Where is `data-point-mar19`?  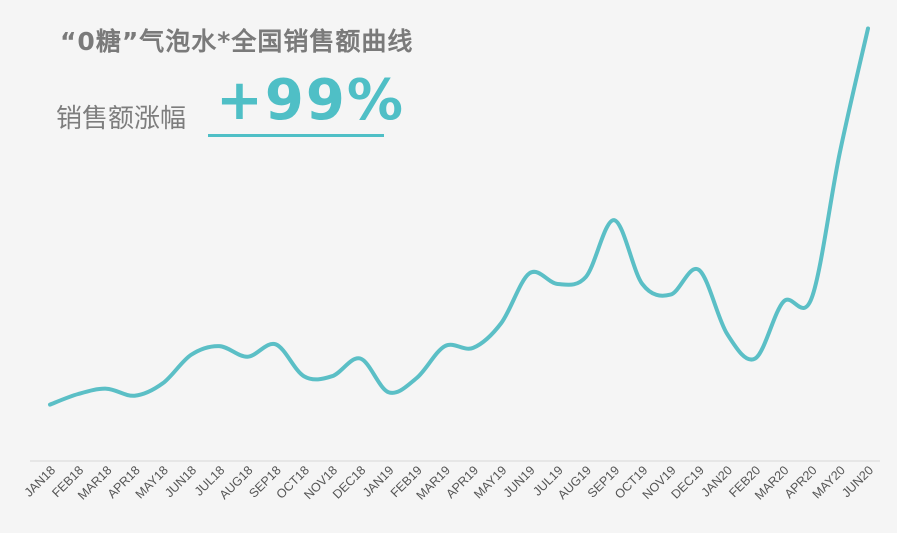 data-point-mar19 is located at coordinates (445, 346).